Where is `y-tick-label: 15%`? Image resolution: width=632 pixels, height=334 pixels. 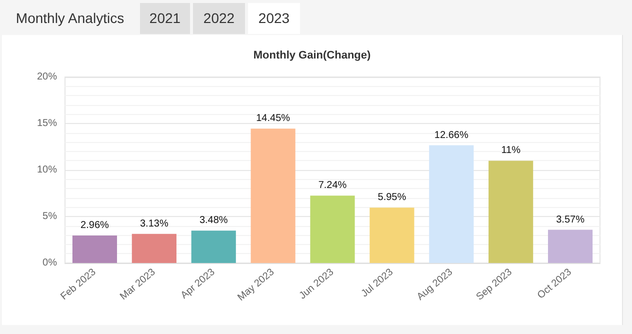
y-tick-label: 15% is located at coordinates (47, 123).